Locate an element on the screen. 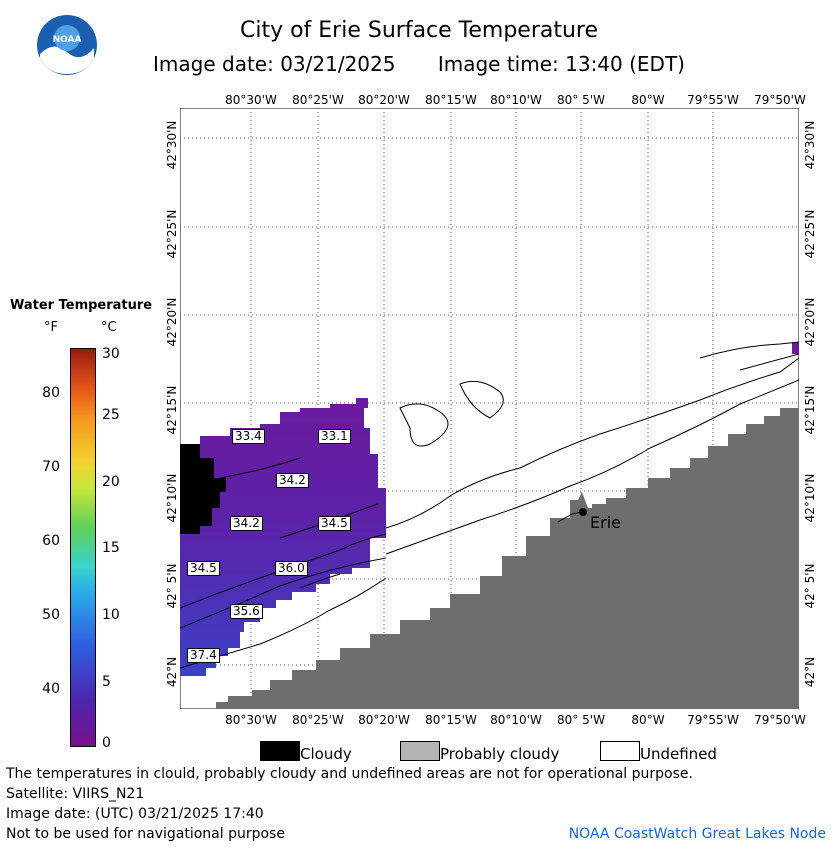 The image size is (838, 850). city-label: Erie is located at coordinates (605, 522).